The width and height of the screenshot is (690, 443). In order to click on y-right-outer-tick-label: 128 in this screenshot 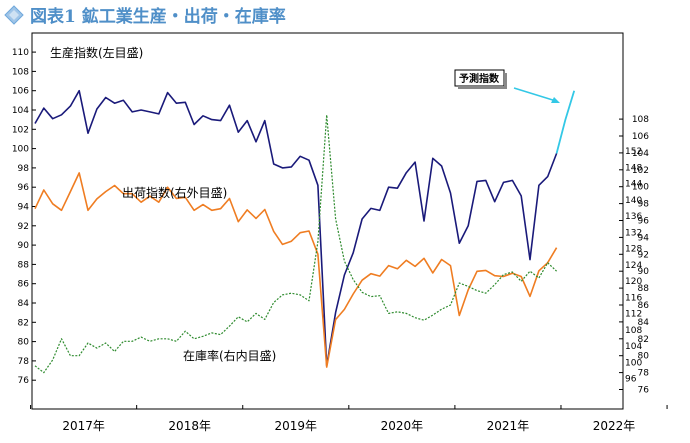, I will do `click(633, 250)`.